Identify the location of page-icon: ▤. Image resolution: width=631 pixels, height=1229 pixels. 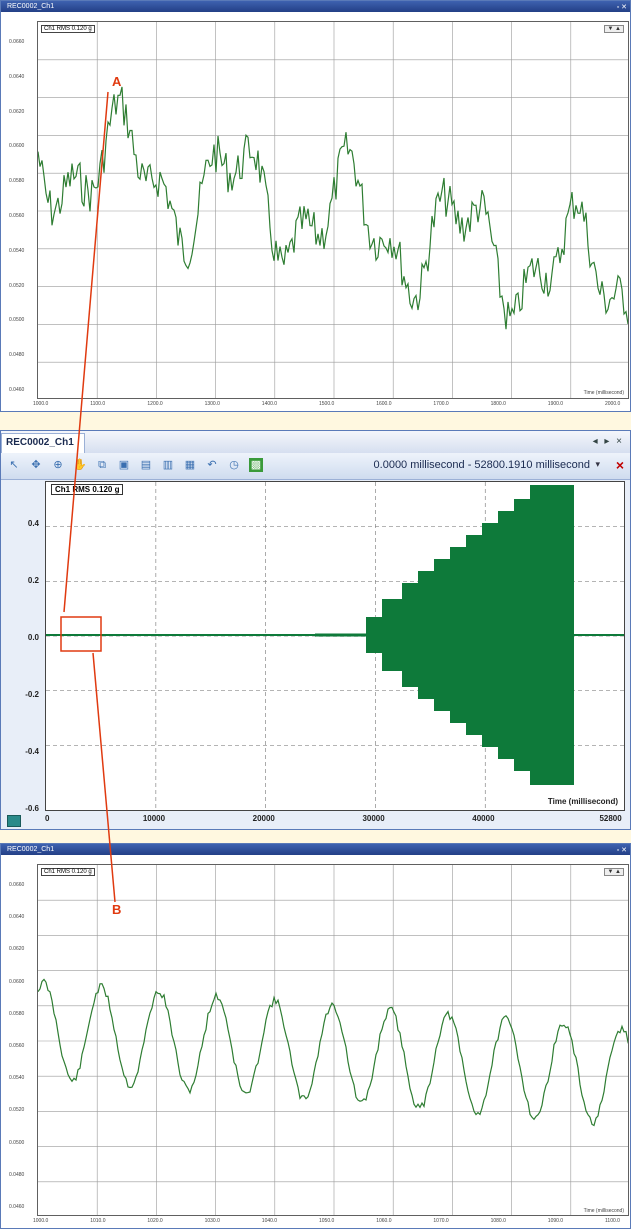
(146, 465).